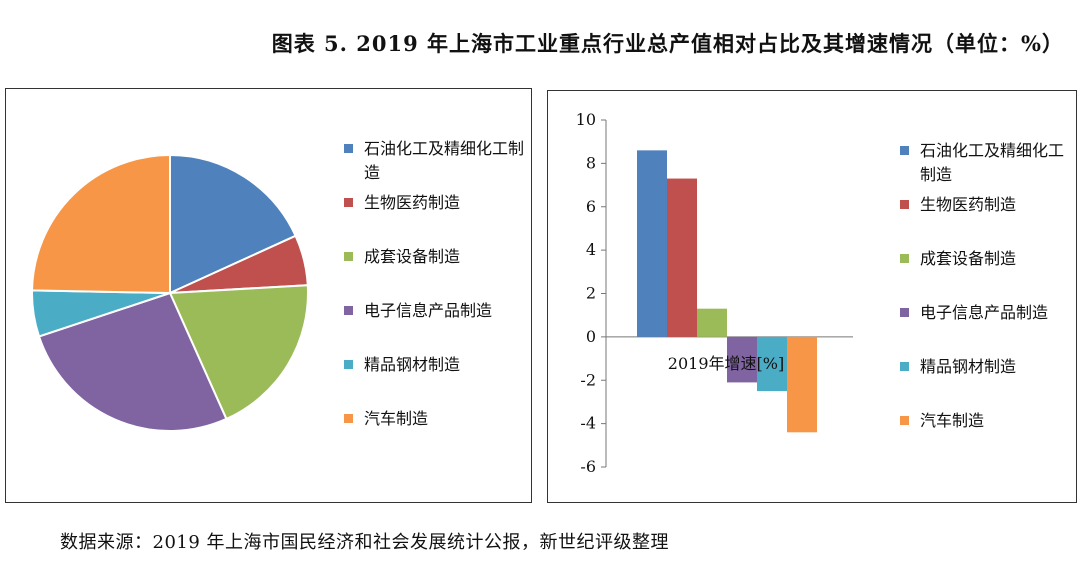 The image size is (1080, 577). I want to click on bar-legend-item: 生物医药制造, so click(987, 205).